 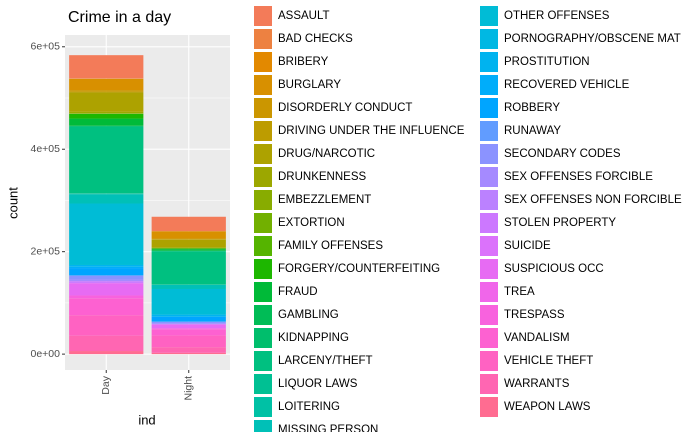 What do you see at coordinates (537, 338) in the screenshot?
I see `legend-label: VANDALISM` at bounding box center [537, 338].